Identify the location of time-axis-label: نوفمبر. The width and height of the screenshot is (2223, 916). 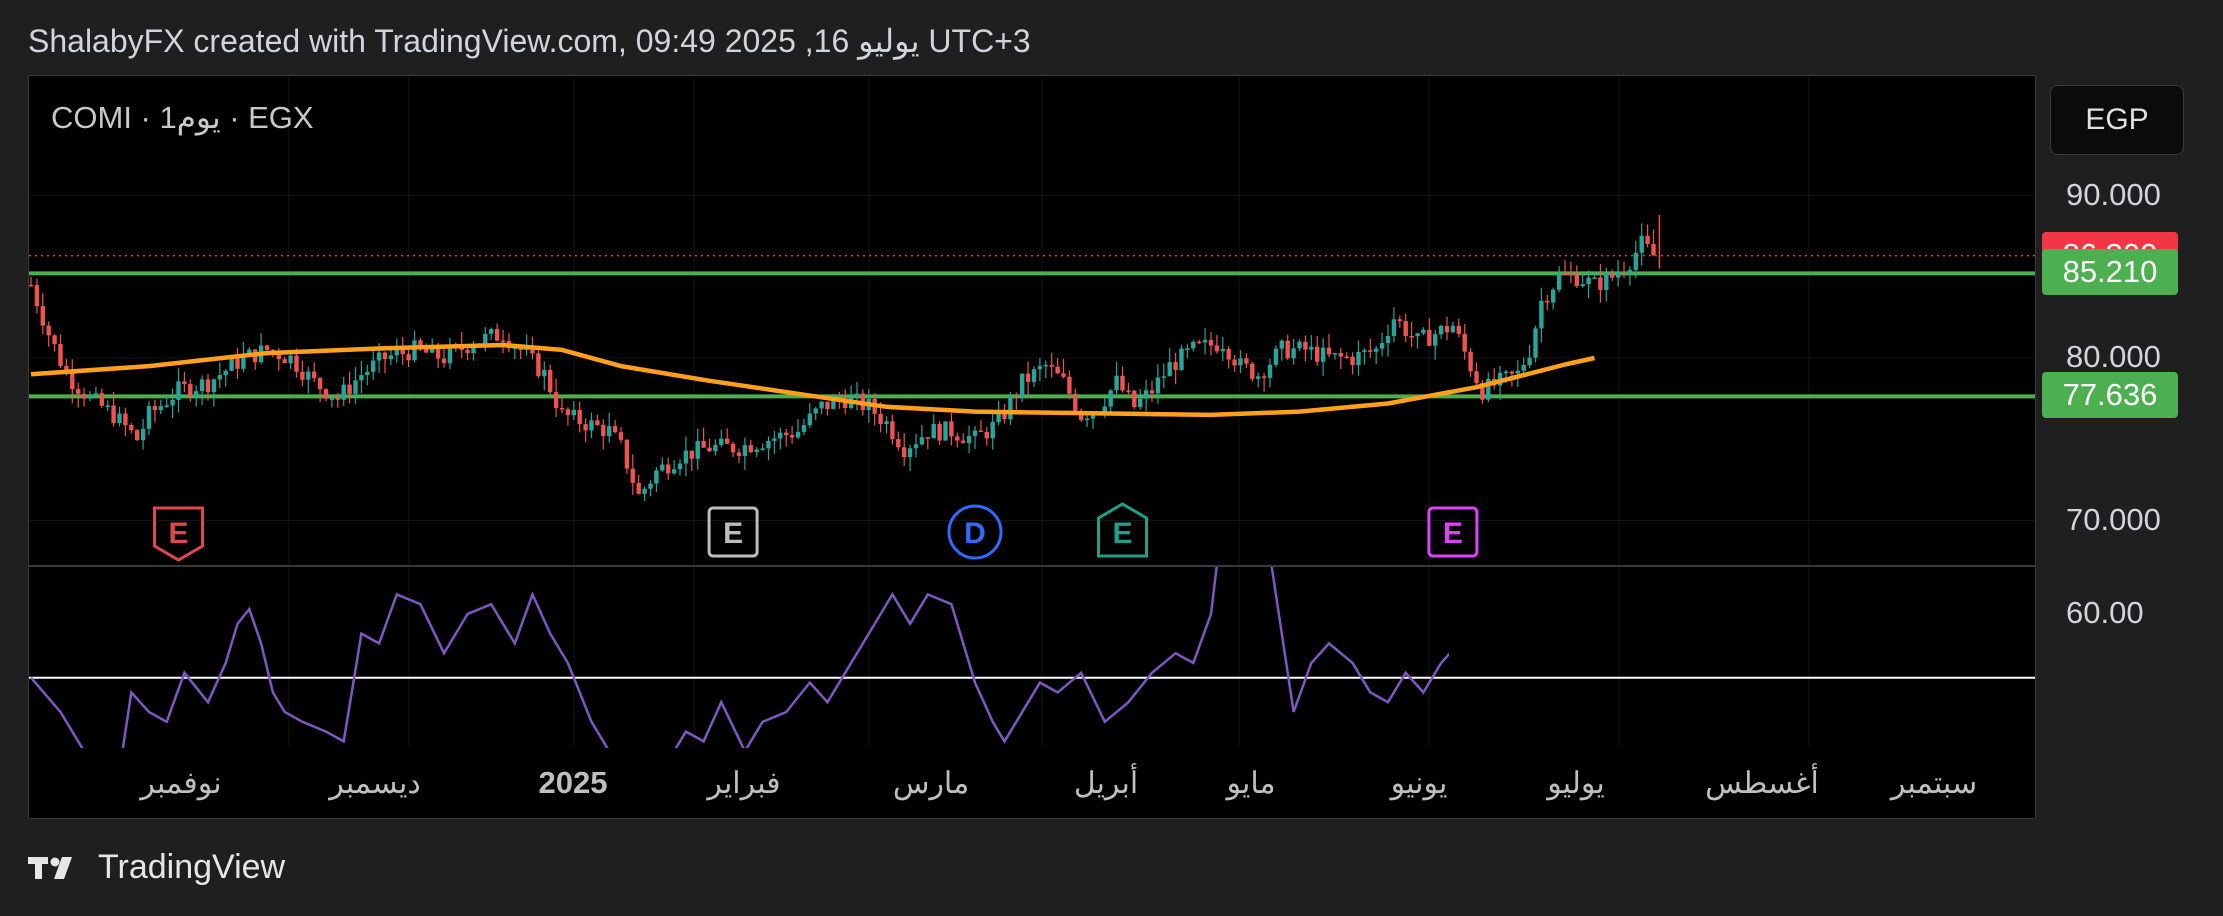
(179, 784).